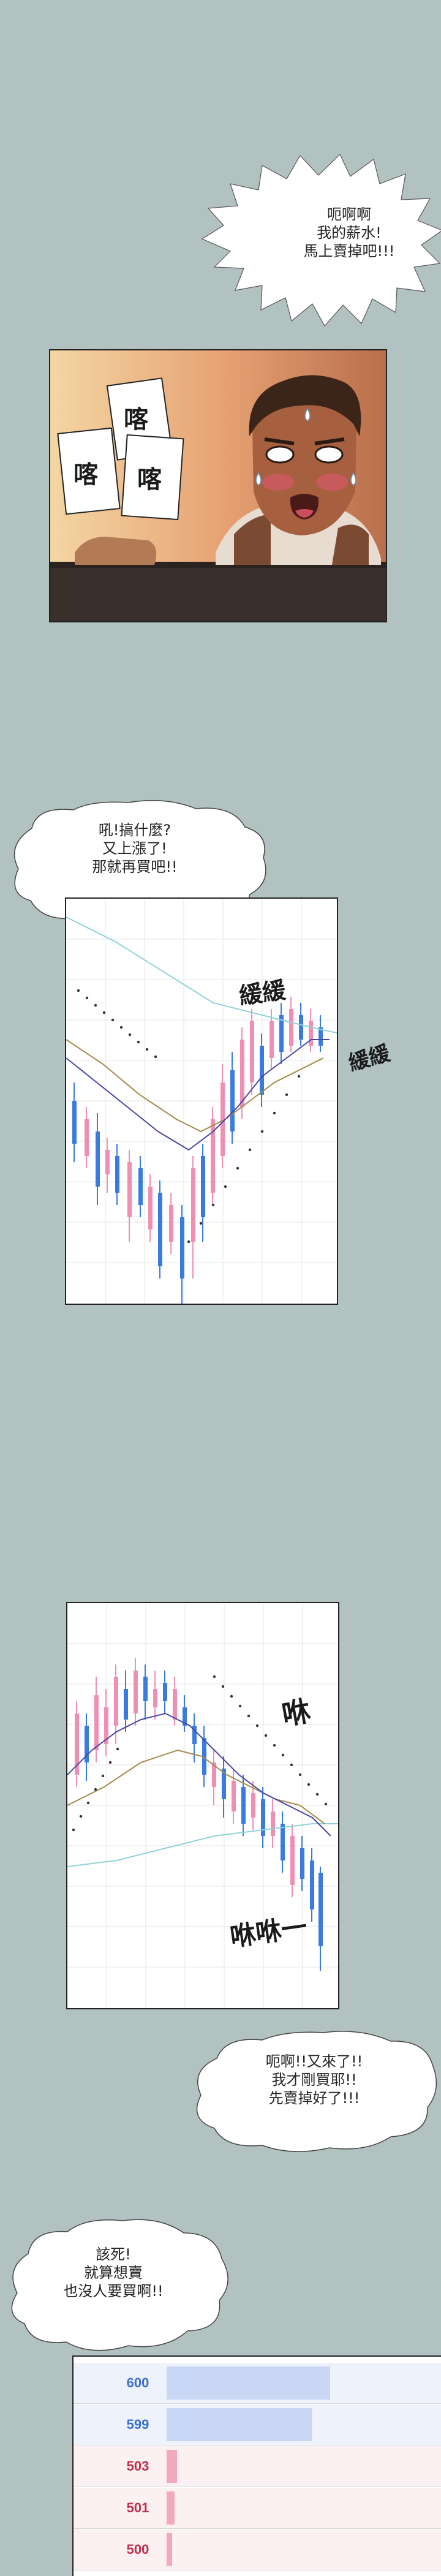 This screenshot has width=441, height=2576. I want to click on moving-average-long, so click(203, 1845).